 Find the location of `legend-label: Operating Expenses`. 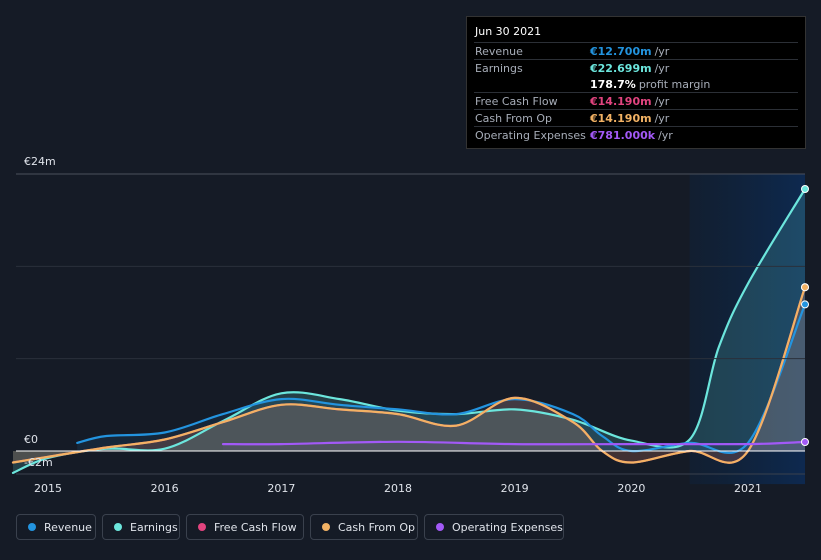

legend-label: Operating Expenses is located at coordinates (507, 527).